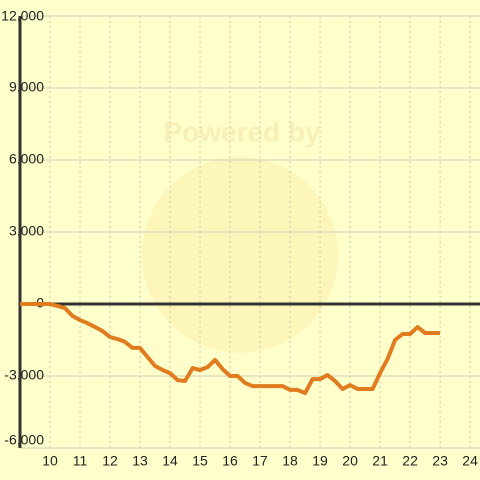 This screenshot has width=480, height=480. I want to click on x-tick-label: 20, so click(350, 461).